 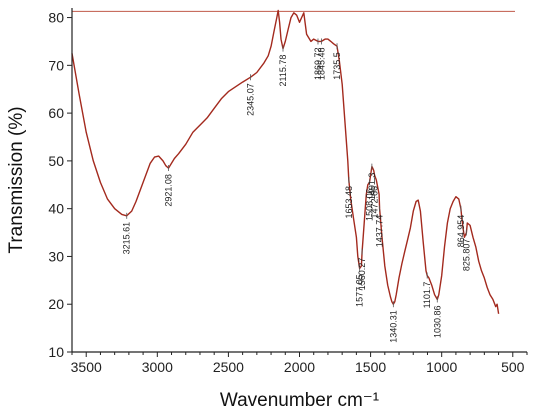 What do you see at coordinates (461, 231) in the screenshot?
I see `peak-label: 864.954` at bounding box center [461, 231].